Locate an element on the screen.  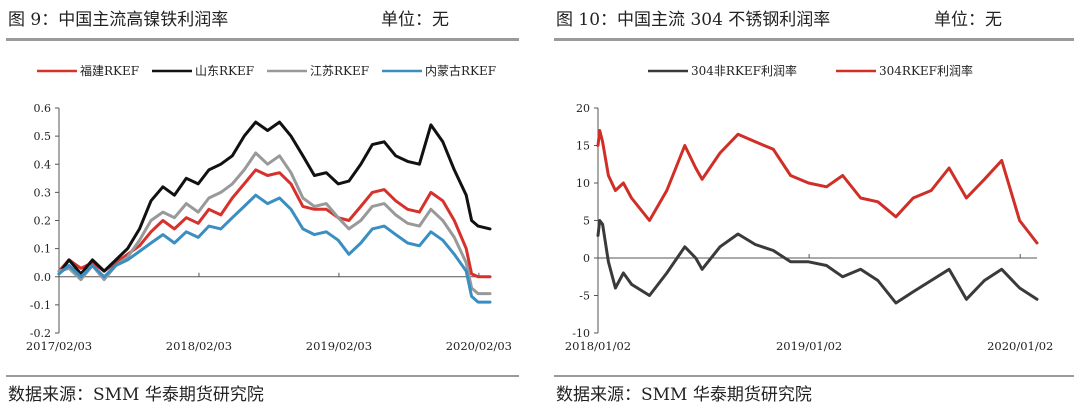
y-tick-label: -0.1 is located at coordinates (40, 305).